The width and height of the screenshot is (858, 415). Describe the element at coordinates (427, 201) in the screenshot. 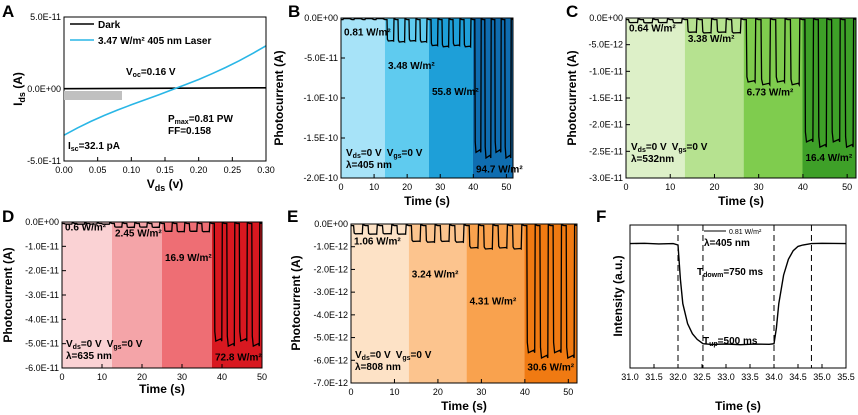

I see `panel-b-xlabel: Time (s)` at that location.